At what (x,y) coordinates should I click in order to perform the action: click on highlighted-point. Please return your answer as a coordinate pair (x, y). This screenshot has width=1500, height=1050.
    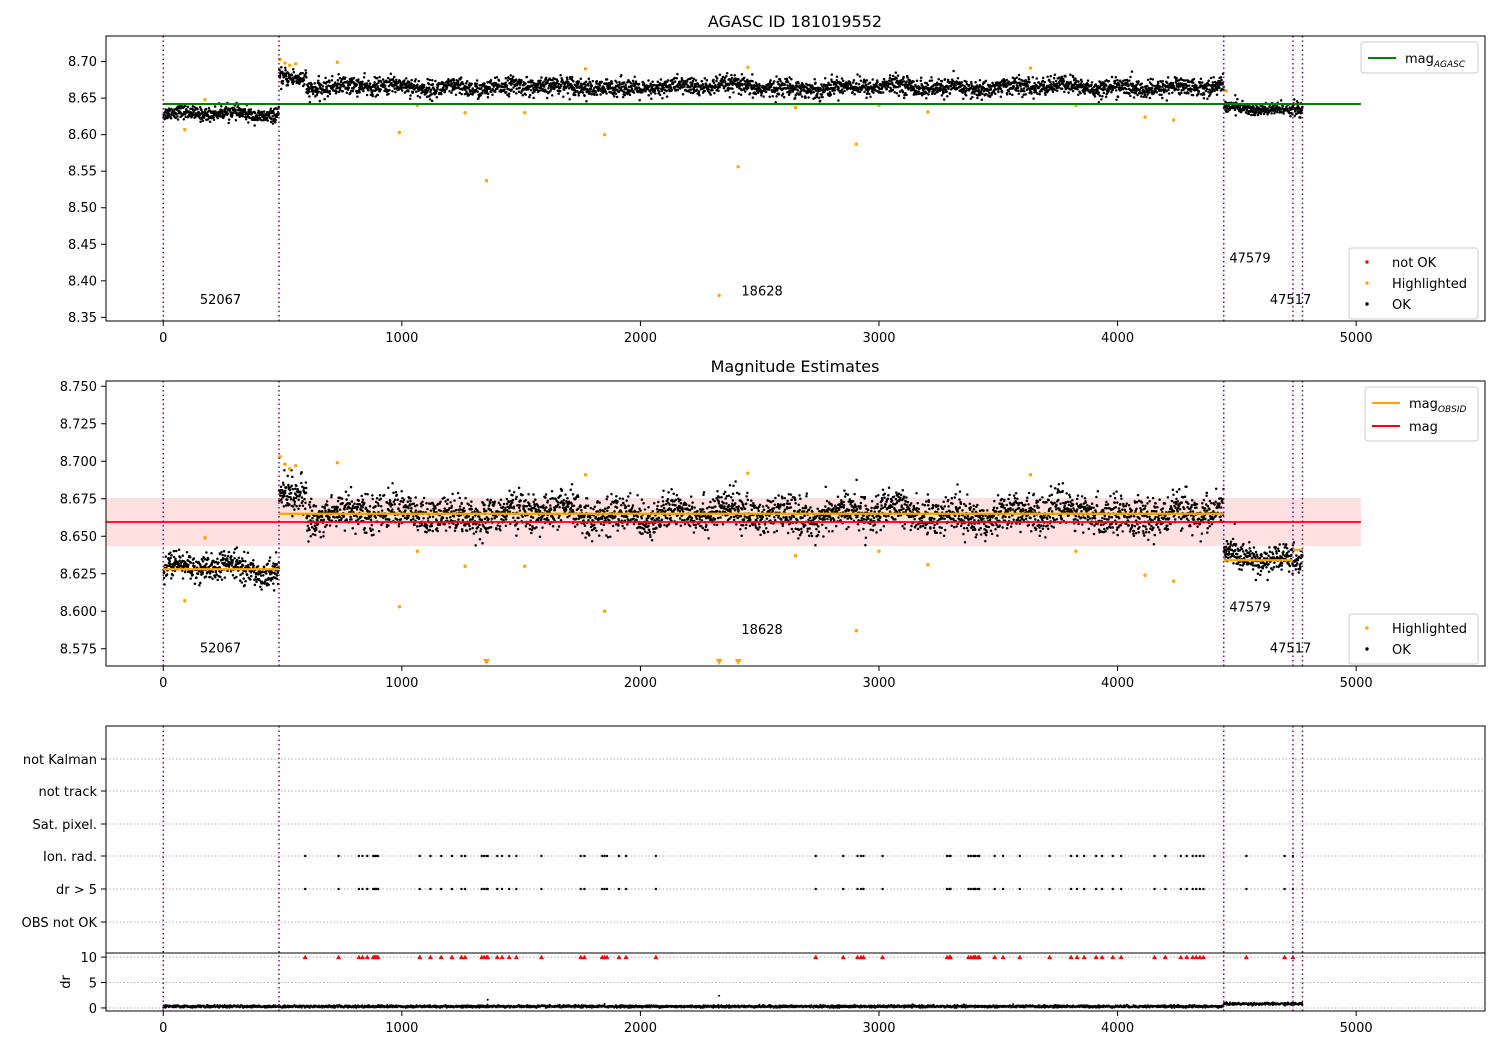
    Looking at the image, I should click on (1030, 68).